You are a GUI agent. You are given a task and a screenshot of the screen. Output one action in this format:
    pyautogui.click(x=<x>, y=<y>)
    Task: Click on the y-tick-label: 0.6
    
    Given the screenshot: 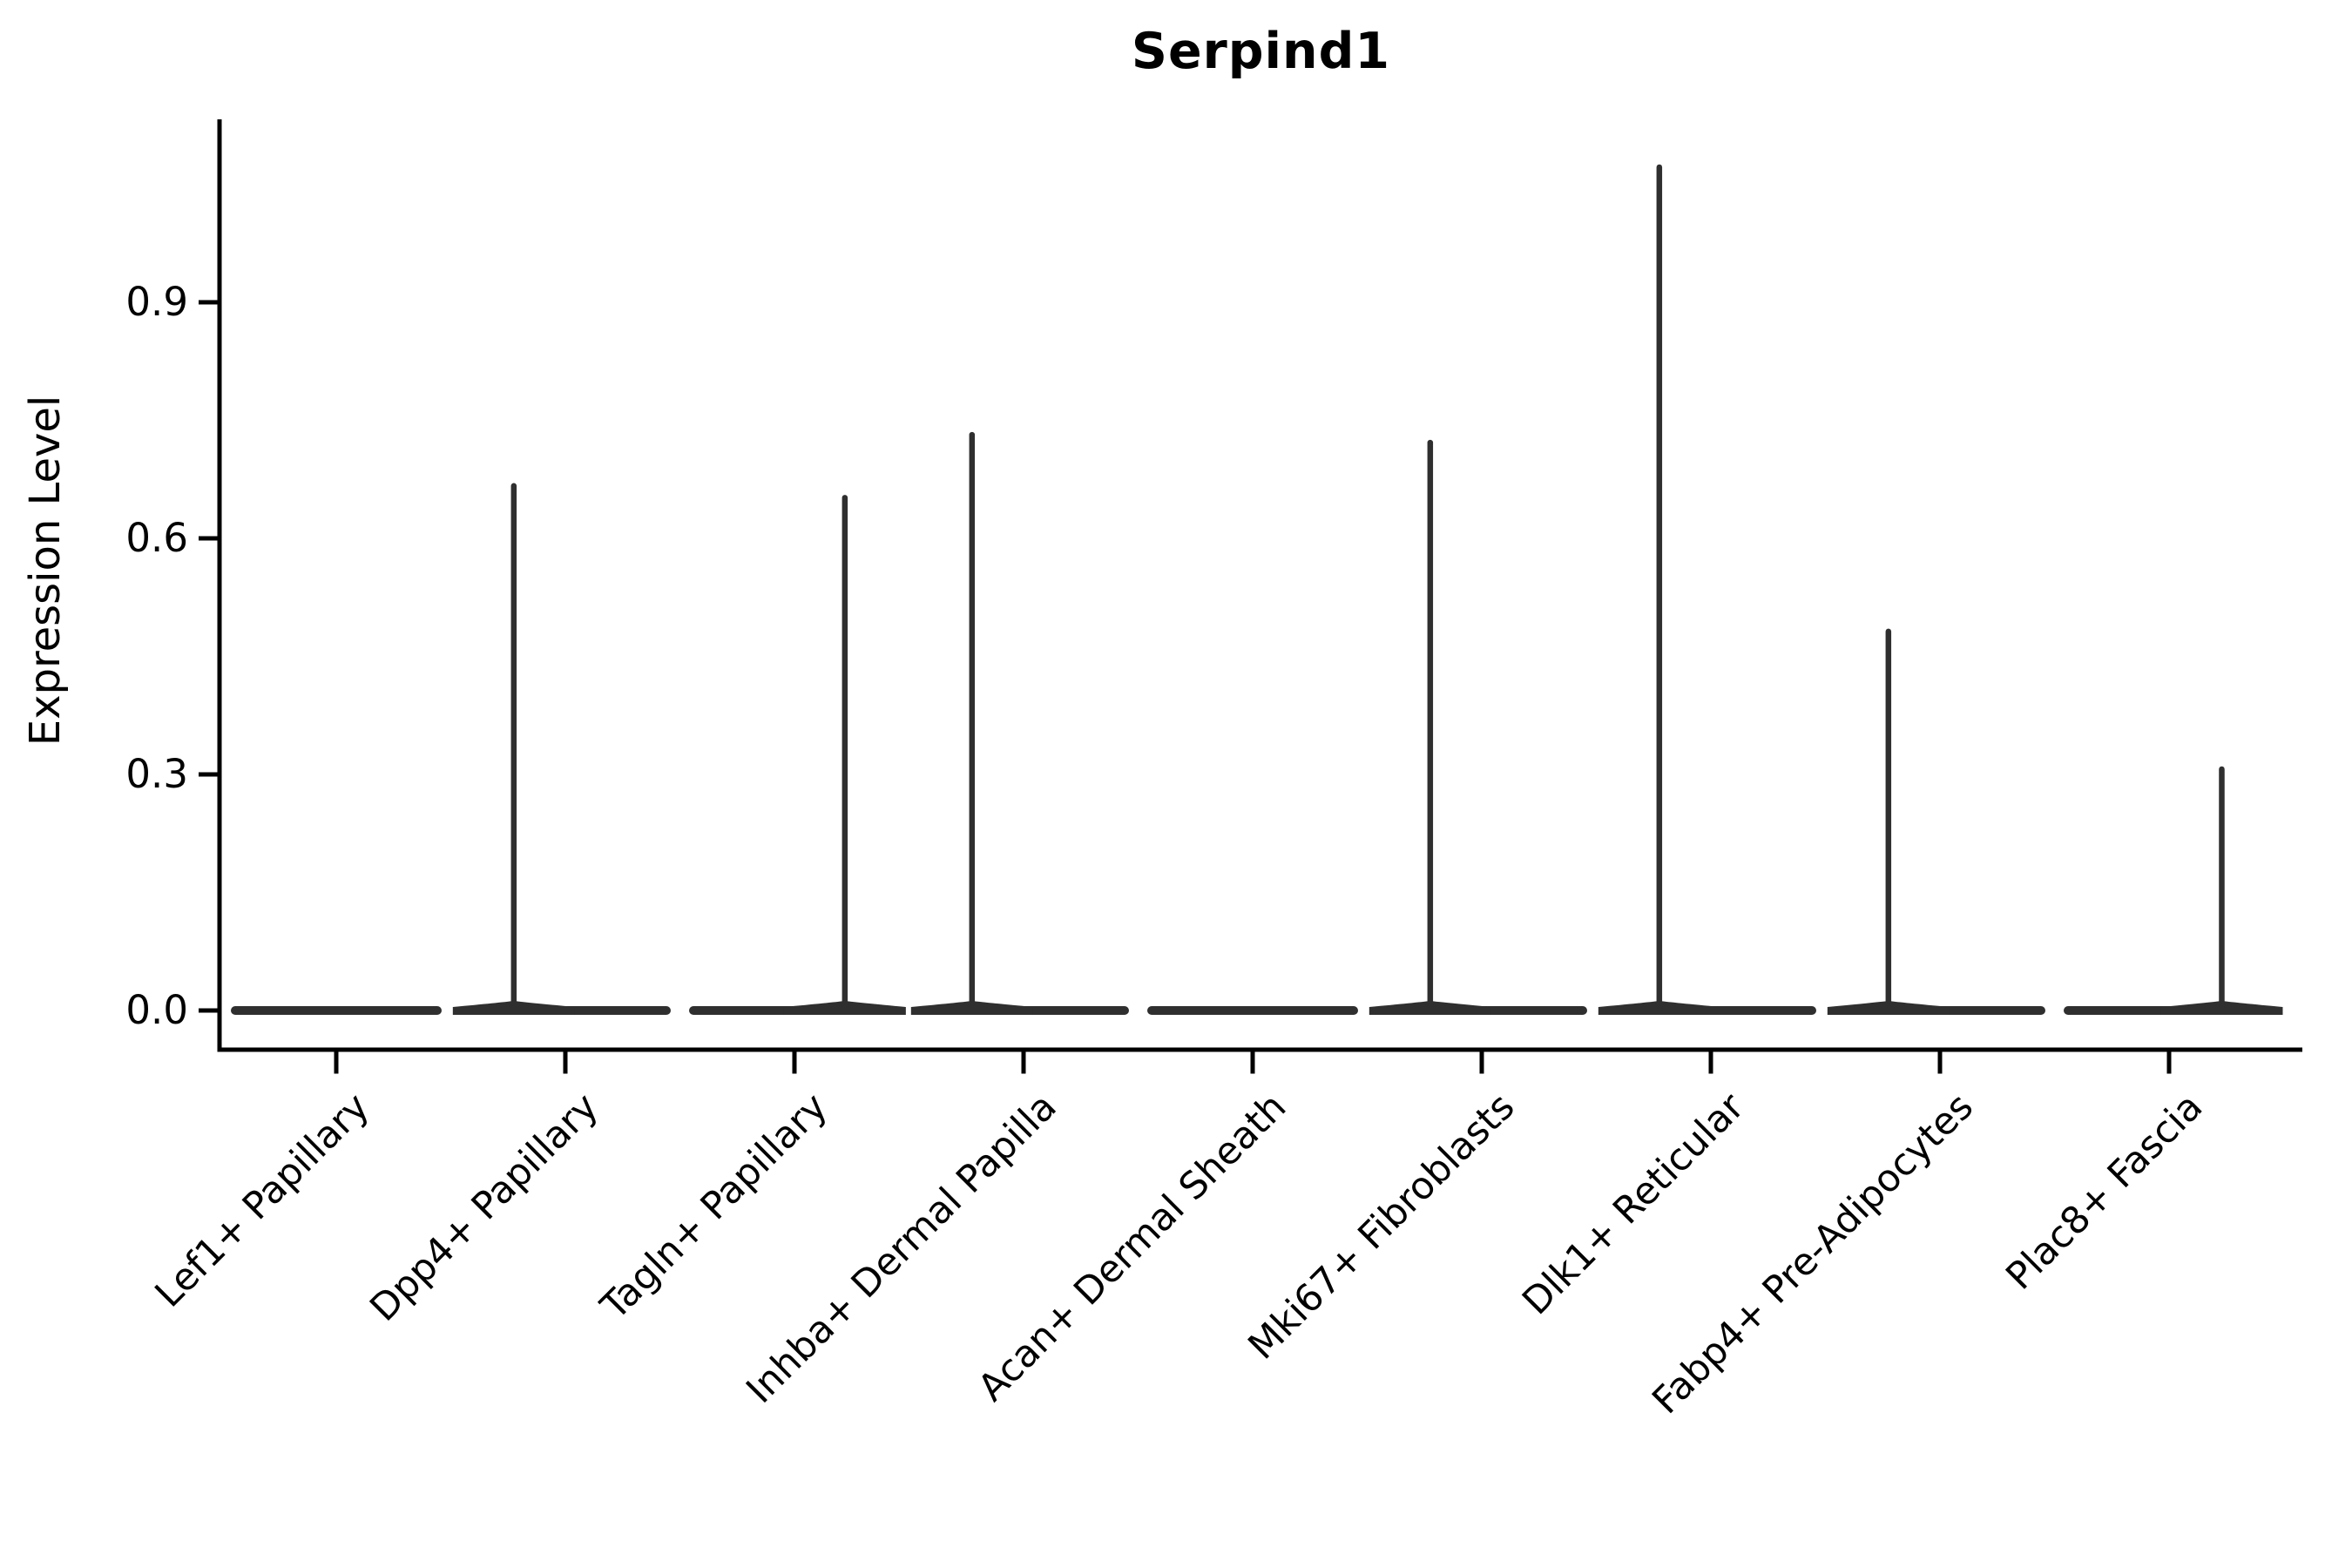 What is the action you would take?
    pyautogui.click(x=156, y=538)
    